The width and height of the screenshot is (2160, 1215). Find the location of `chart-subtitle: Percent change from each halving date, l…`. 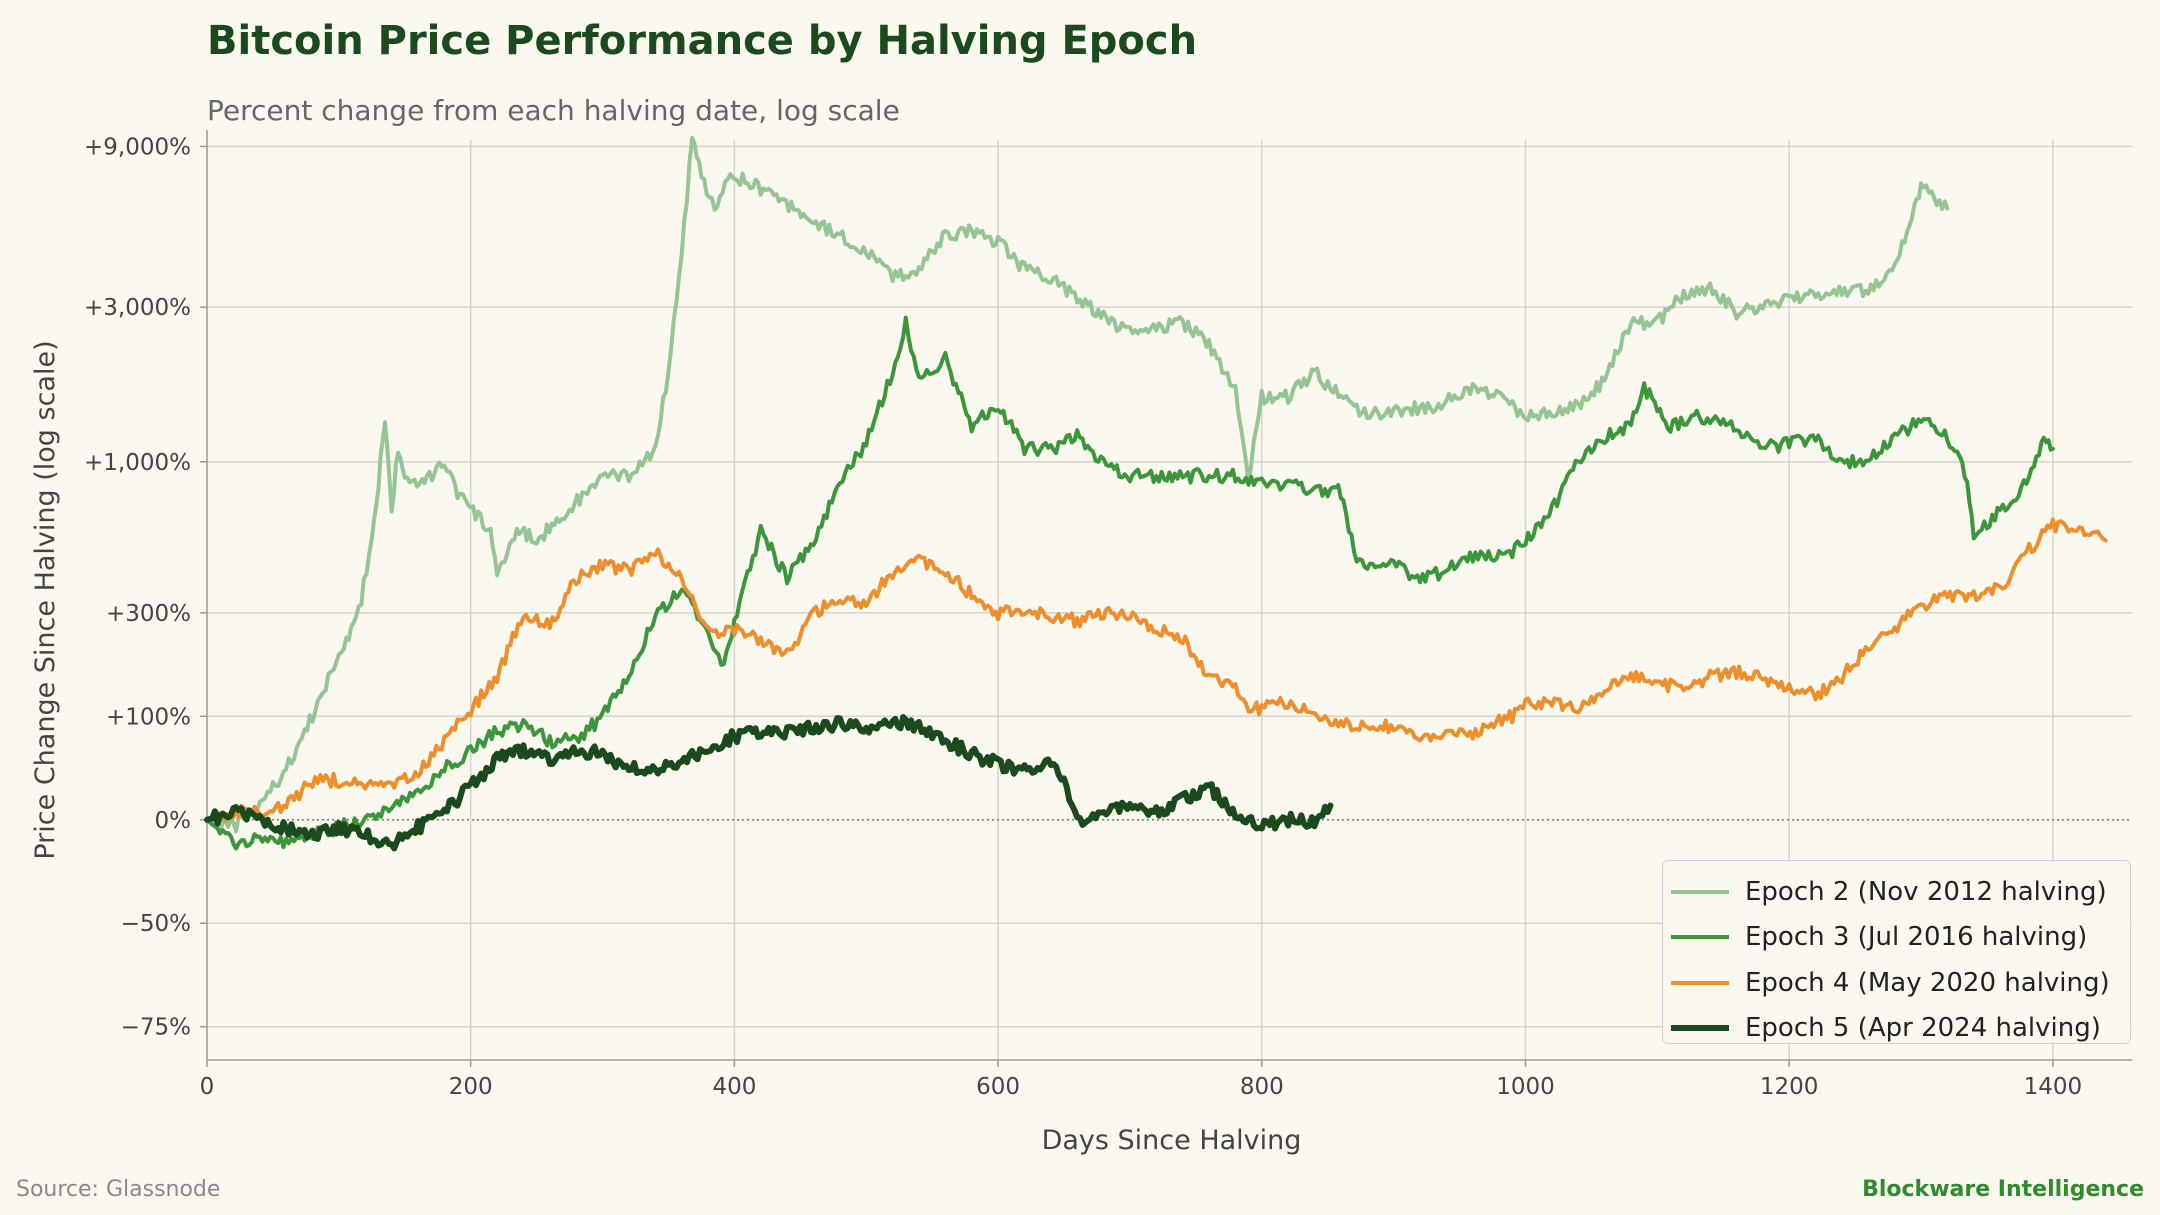

chart-subtitle: Percent change from each halving date, l… is located at coordinates (553, 110).